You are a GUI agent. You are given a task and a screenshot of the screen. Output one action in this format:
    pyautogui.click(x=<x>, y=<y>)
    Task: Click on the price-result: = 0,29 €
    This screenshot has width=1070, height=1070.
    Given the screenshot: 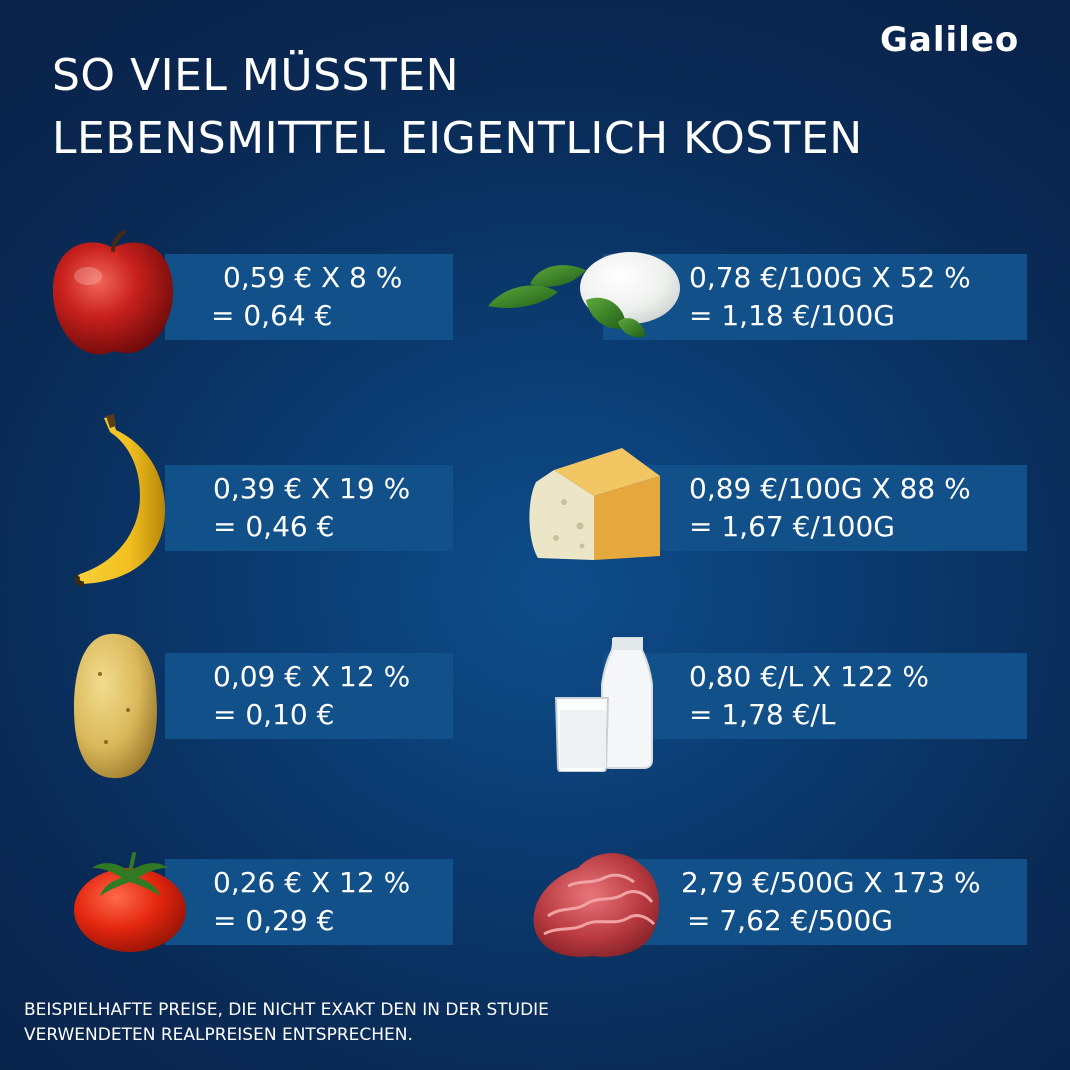 What is the action you would take?
    pyautogui.click(x=274, y=920)
    